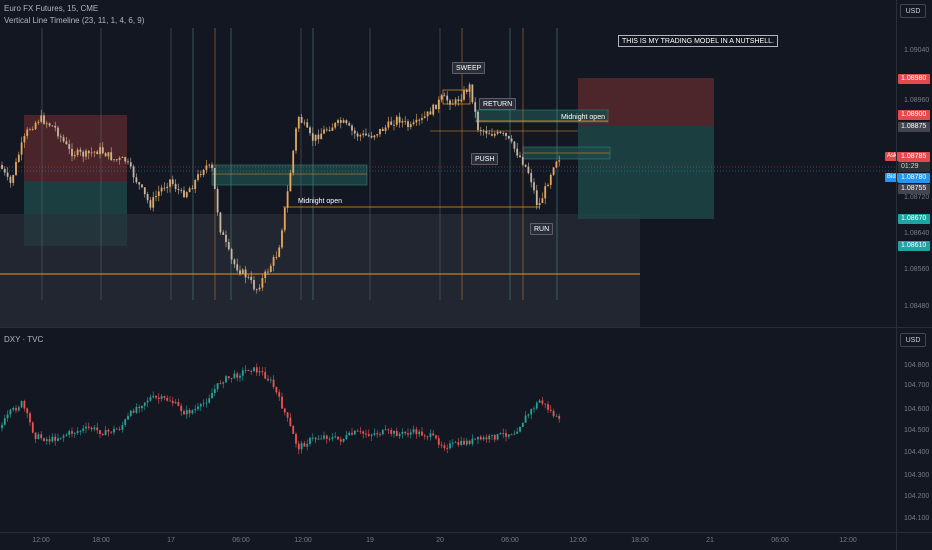 Image resolution: width=932 pixels, height=550 pixels. Describe the element at coordinates (498, 104) in the screenshot. I see `return-label: RETURN` at that location.